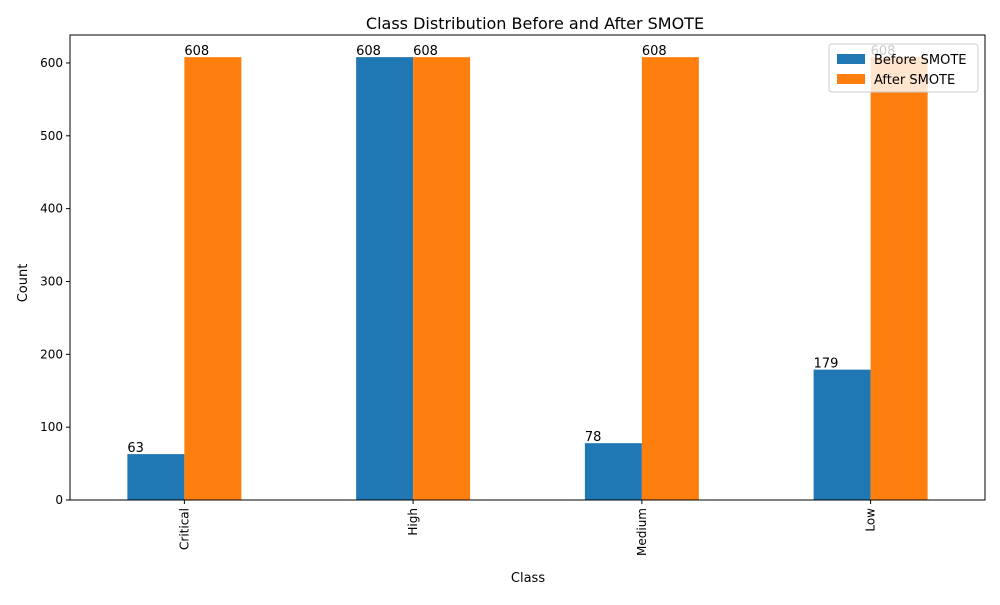 The image size is (1000, 605). I want to click on y-tick-label: 0, so click(59, 500).